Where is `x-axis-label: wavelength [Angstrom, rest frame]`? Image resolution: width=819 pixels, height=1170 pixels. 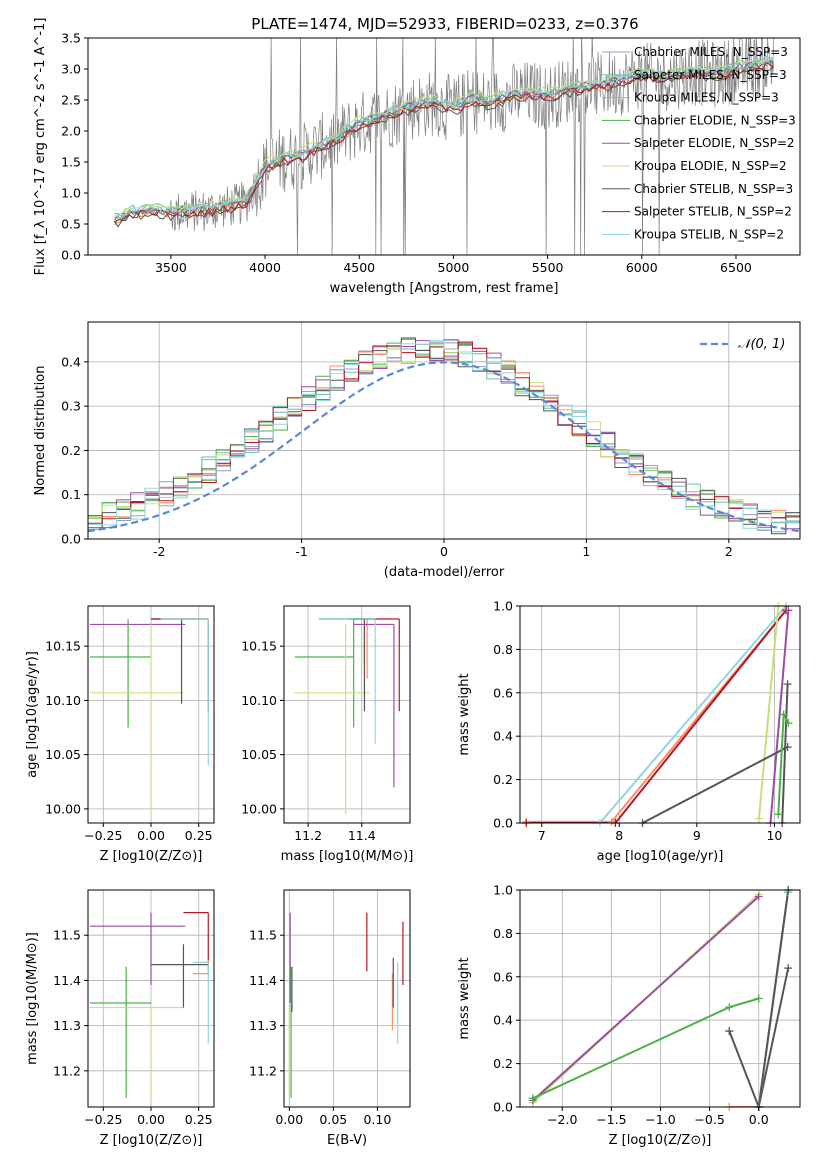
x-axis-label: wavelength [Angstrom, rest frame] is located at coordinates (444, 288).